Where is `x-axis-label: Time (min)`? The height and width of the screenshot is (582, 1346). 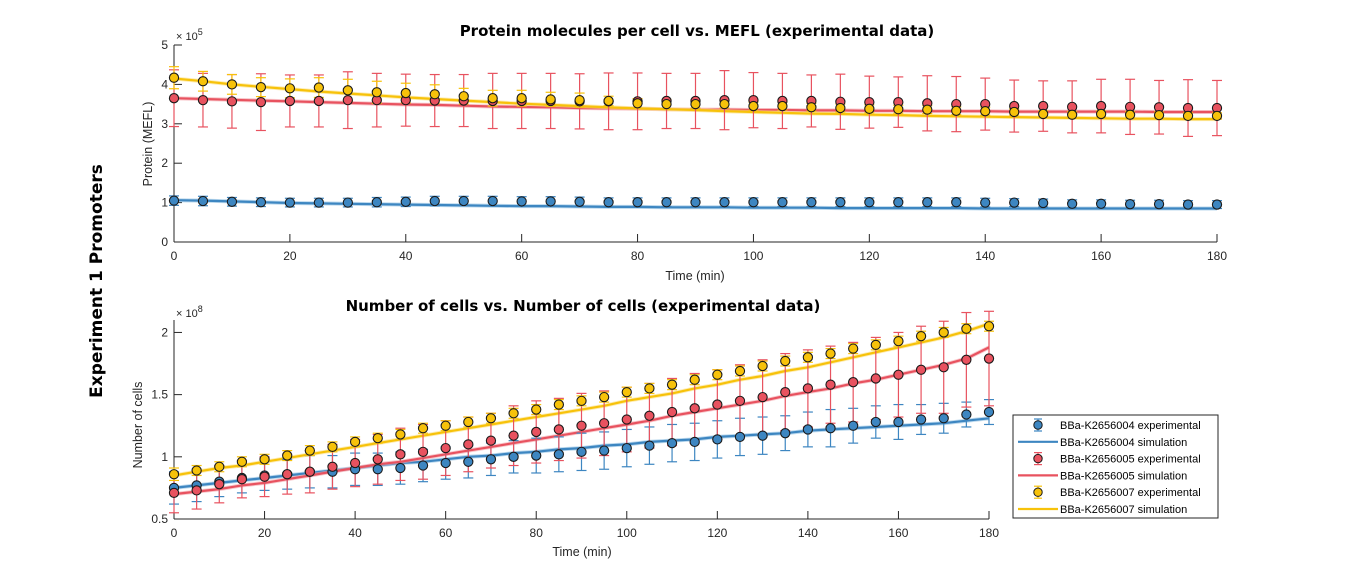
x-axis-label: Time (min) is located at coordinates (581, 552).